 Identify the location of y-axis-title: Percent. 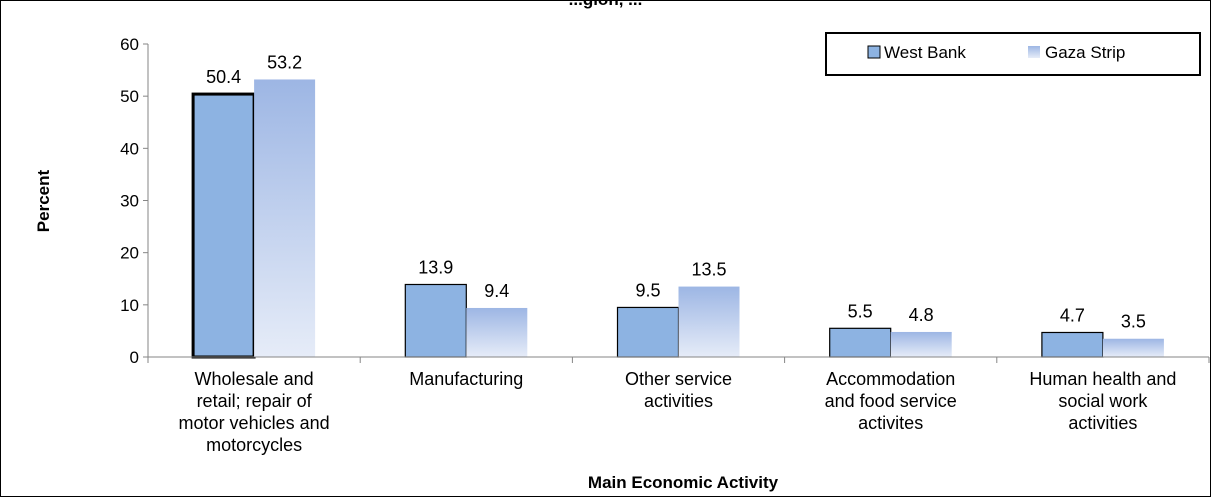
(43, 200).